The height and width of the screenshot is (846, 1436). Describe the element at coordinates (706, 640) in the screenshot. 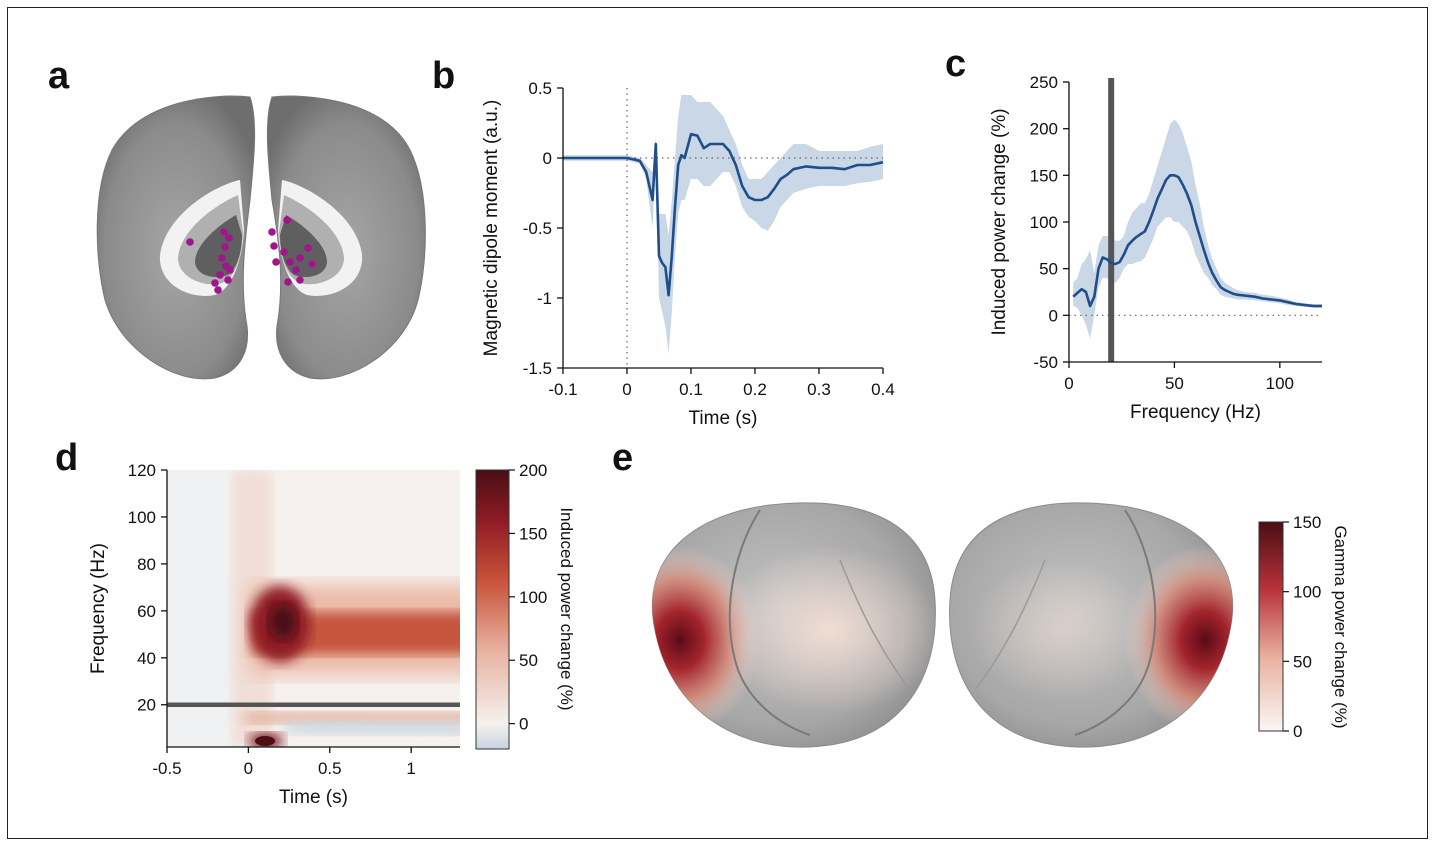

I see `gamma-hotspot-left` at that location.